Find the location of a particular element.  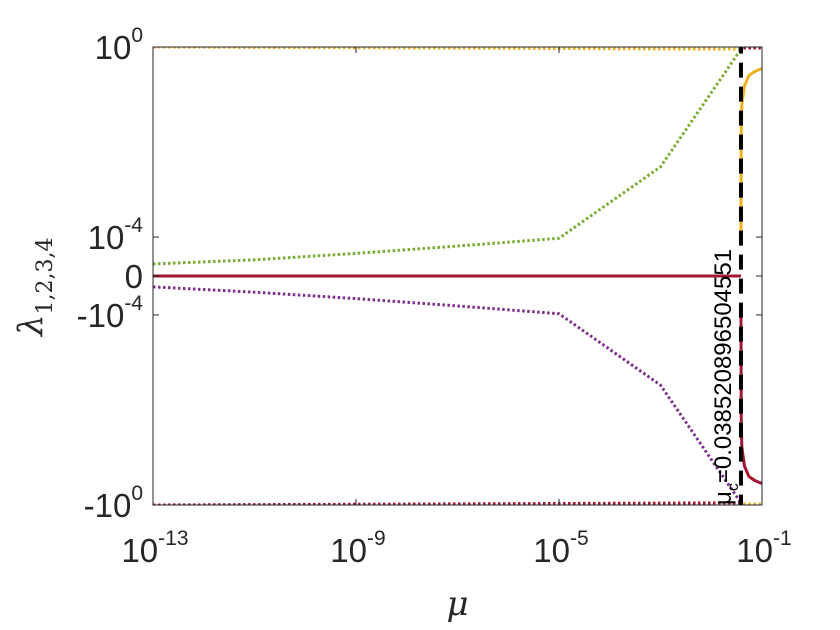

y-tick-label-4: -10-4 is located at coordinates (110, 313).